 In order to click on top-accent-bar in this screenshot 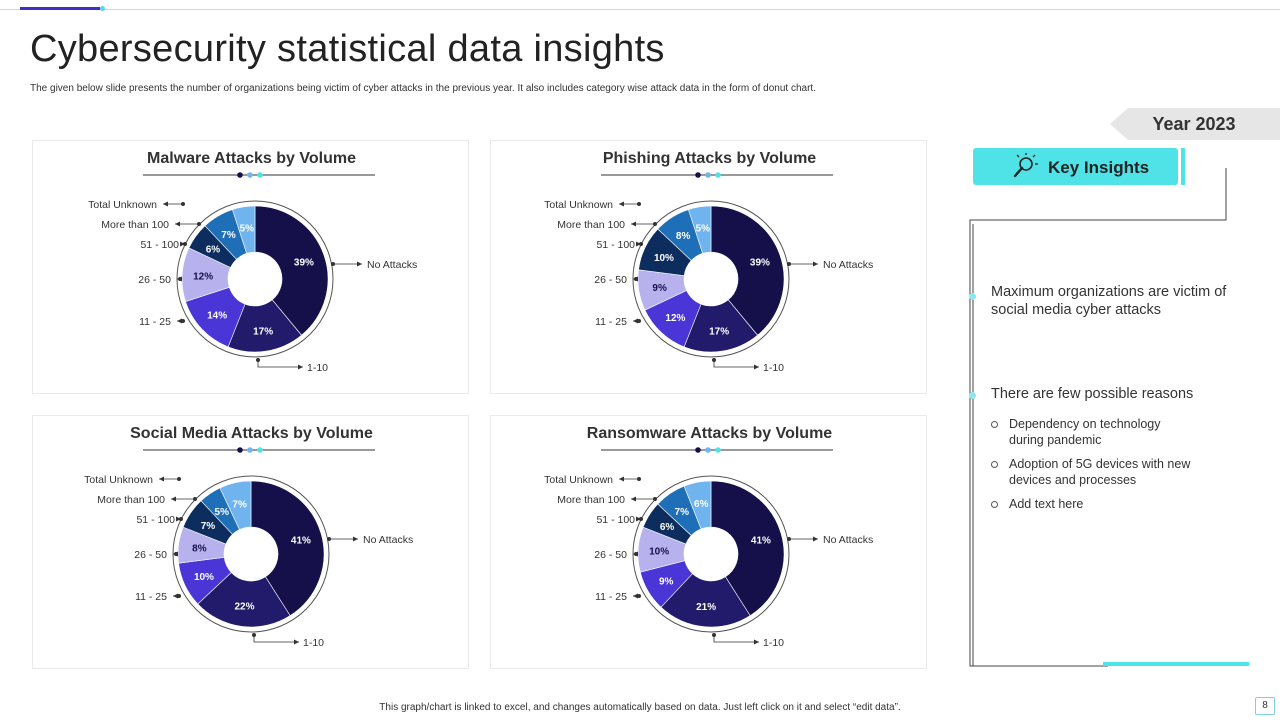, I will do `click(60, 8)`.